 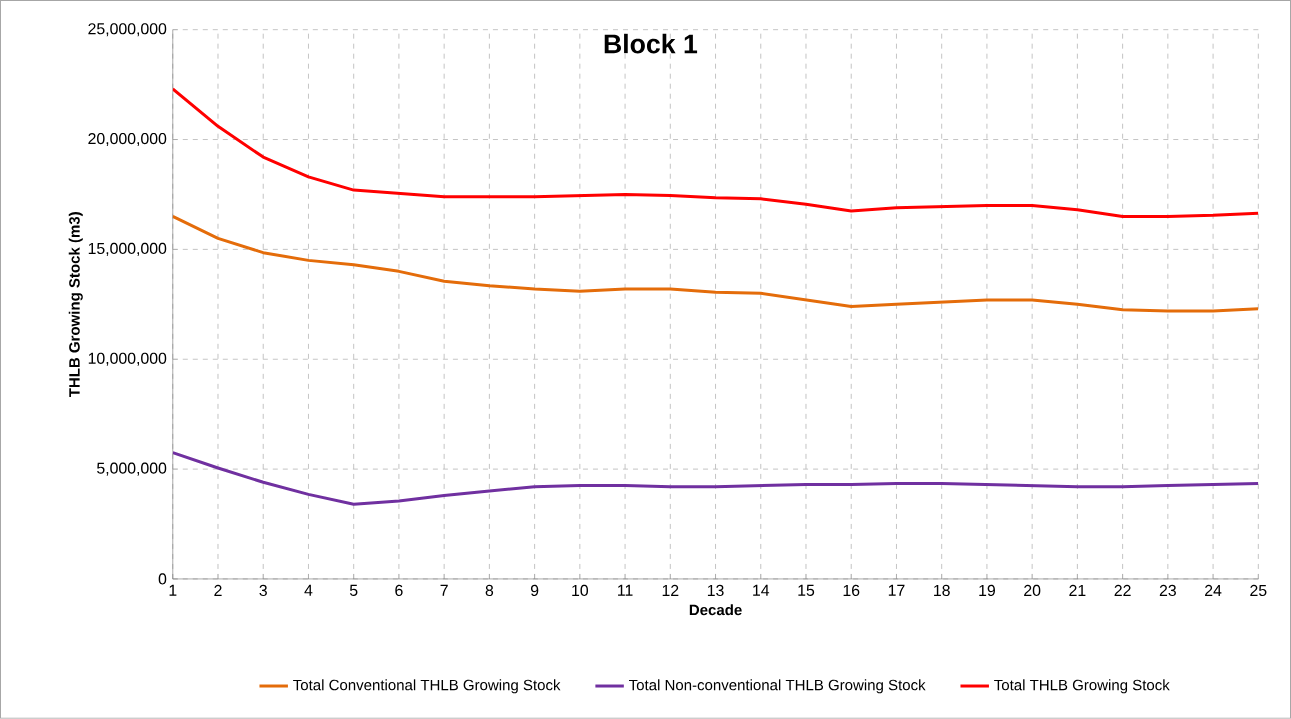 I want to click on x-tick-label: 24, so click(x=1213, y=591).